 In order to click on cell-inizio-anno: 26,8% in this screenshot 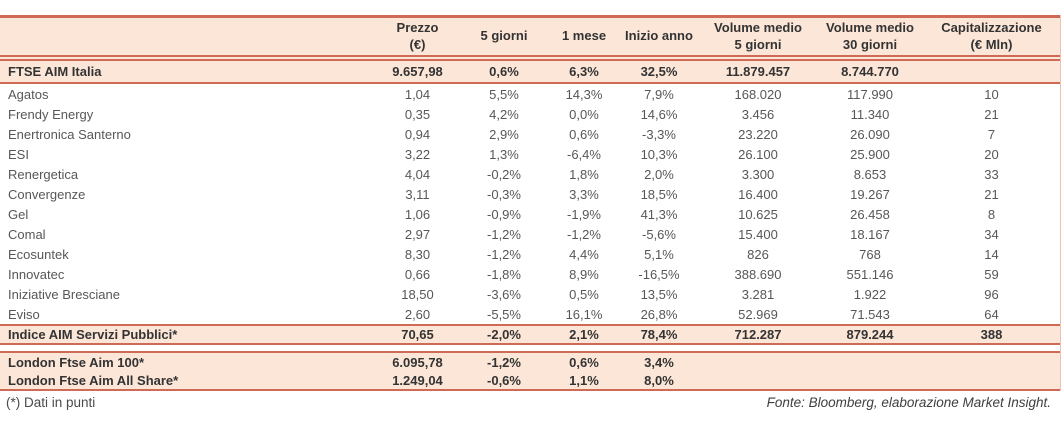, I will do `click(659, 314)`.